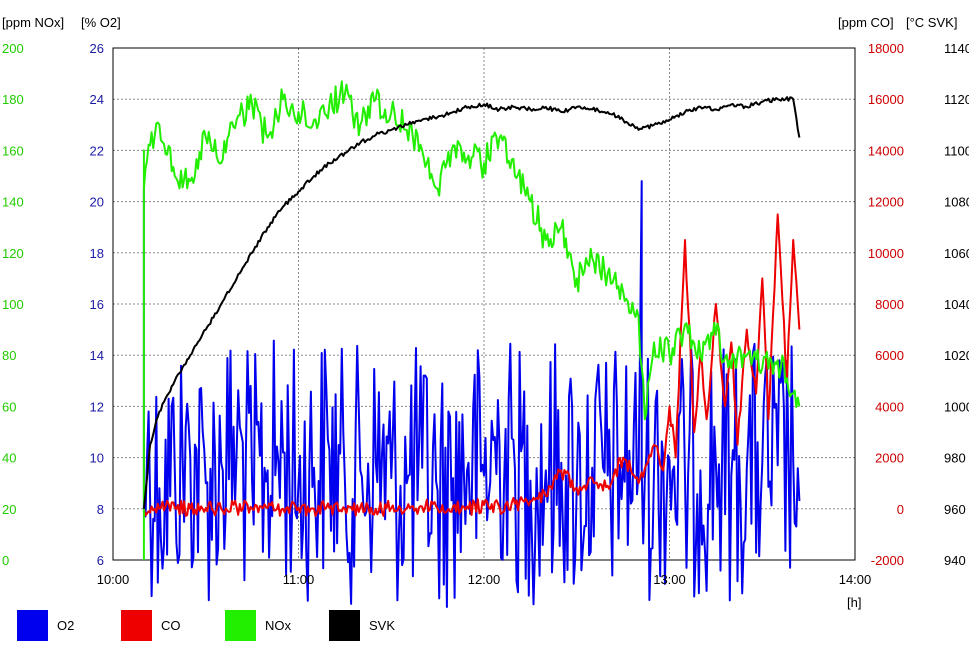  Describe the element at coordinates (9, 458) in the screenshot. I see `nox-tick-label: 40` at that location.